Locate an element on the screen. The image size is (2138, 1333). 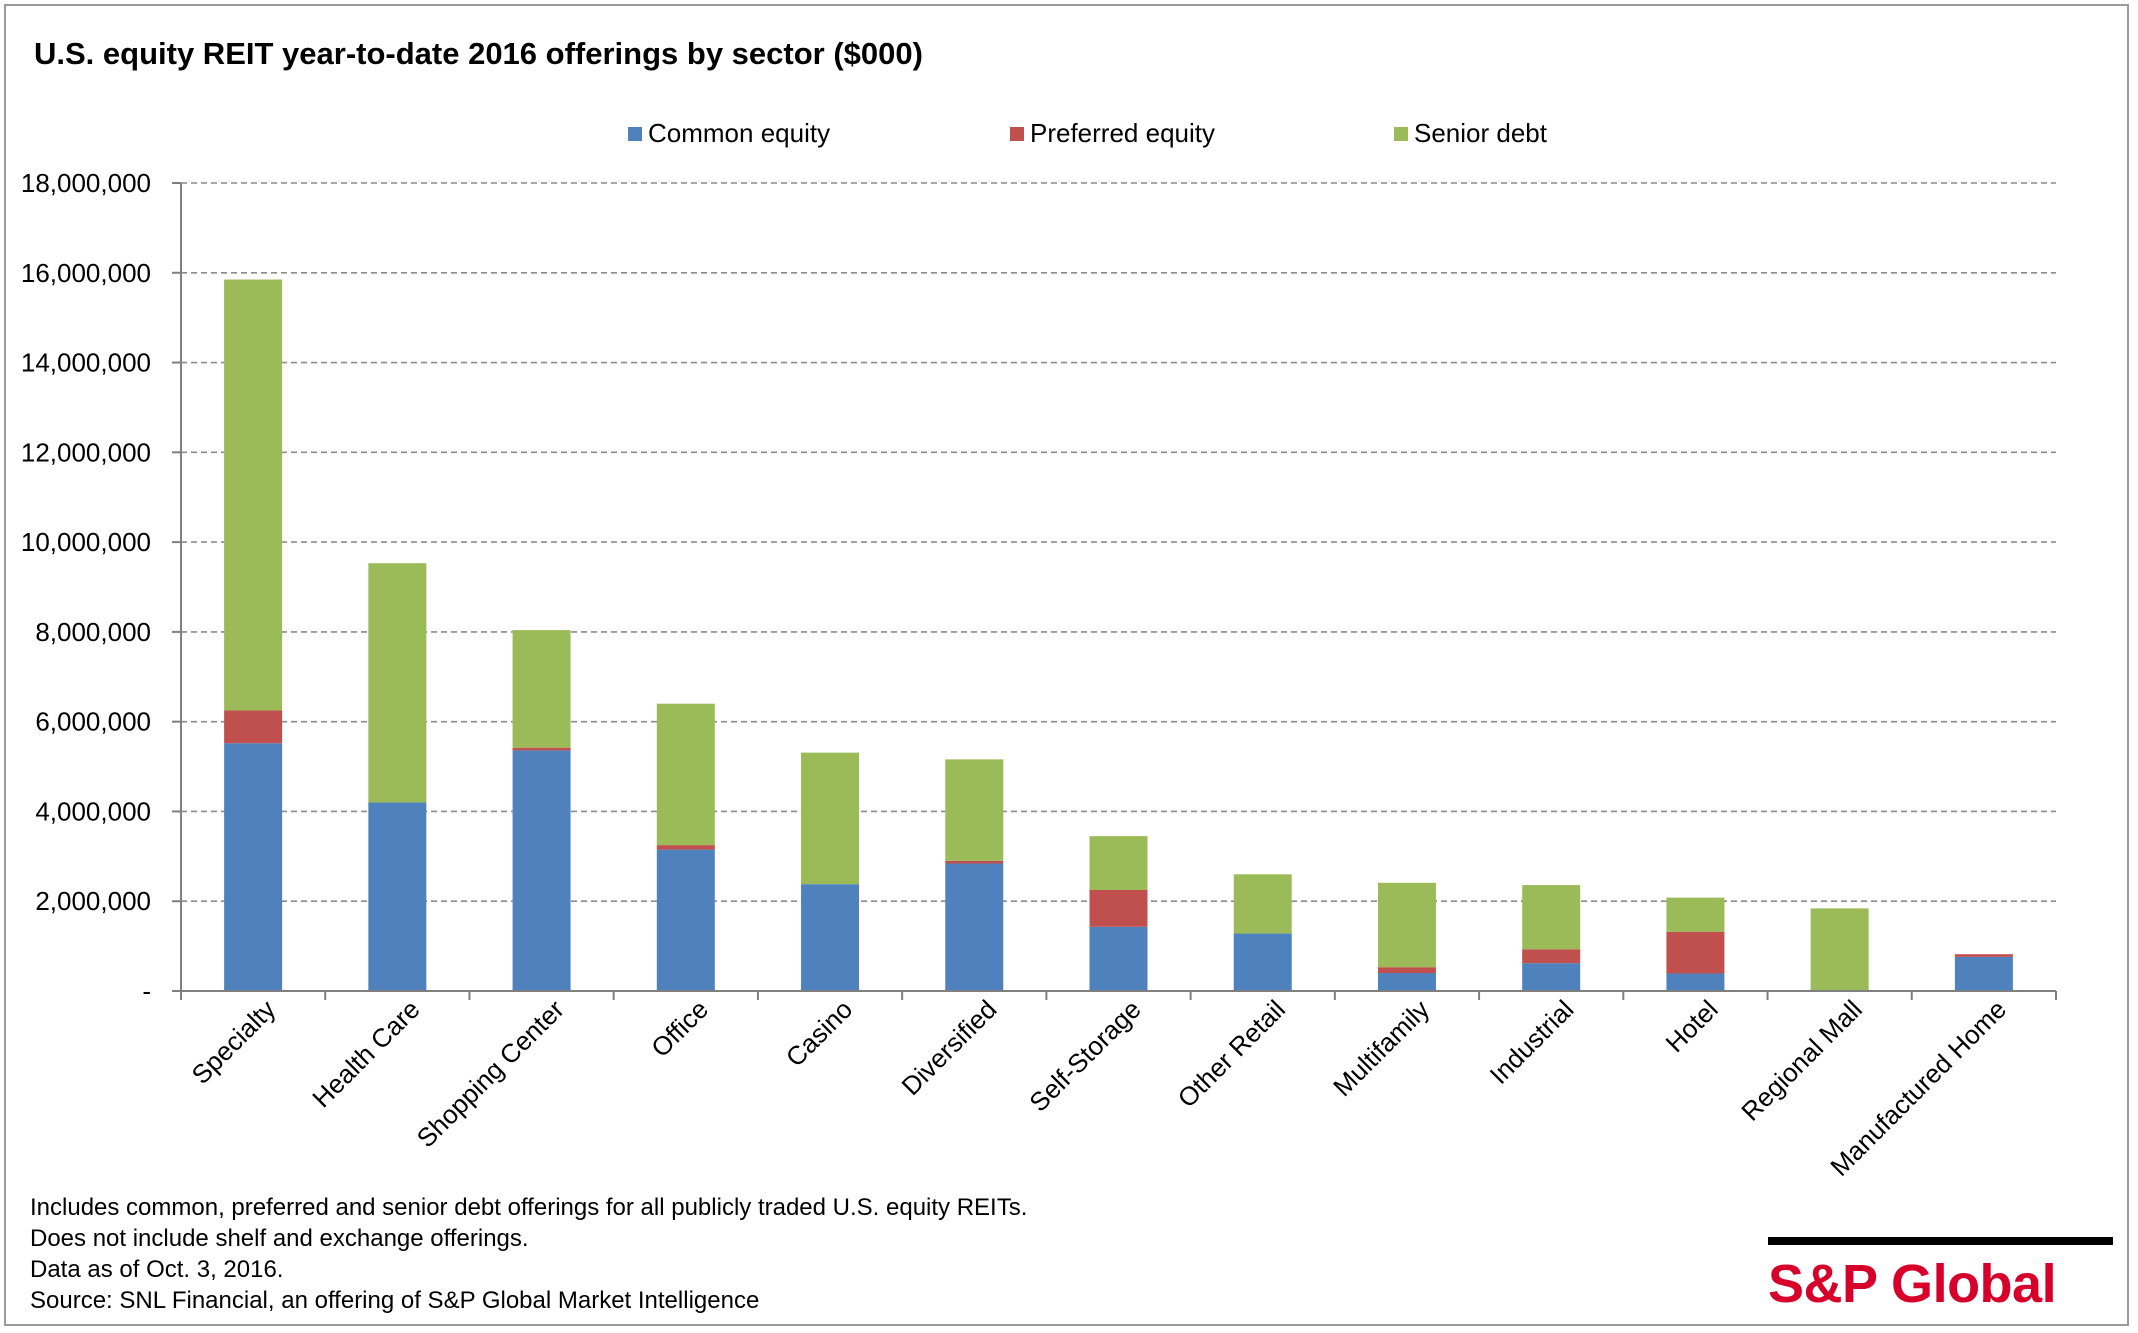
legend-label-preferred-equity: Preferred equity is located at coordinates (1122, 133).